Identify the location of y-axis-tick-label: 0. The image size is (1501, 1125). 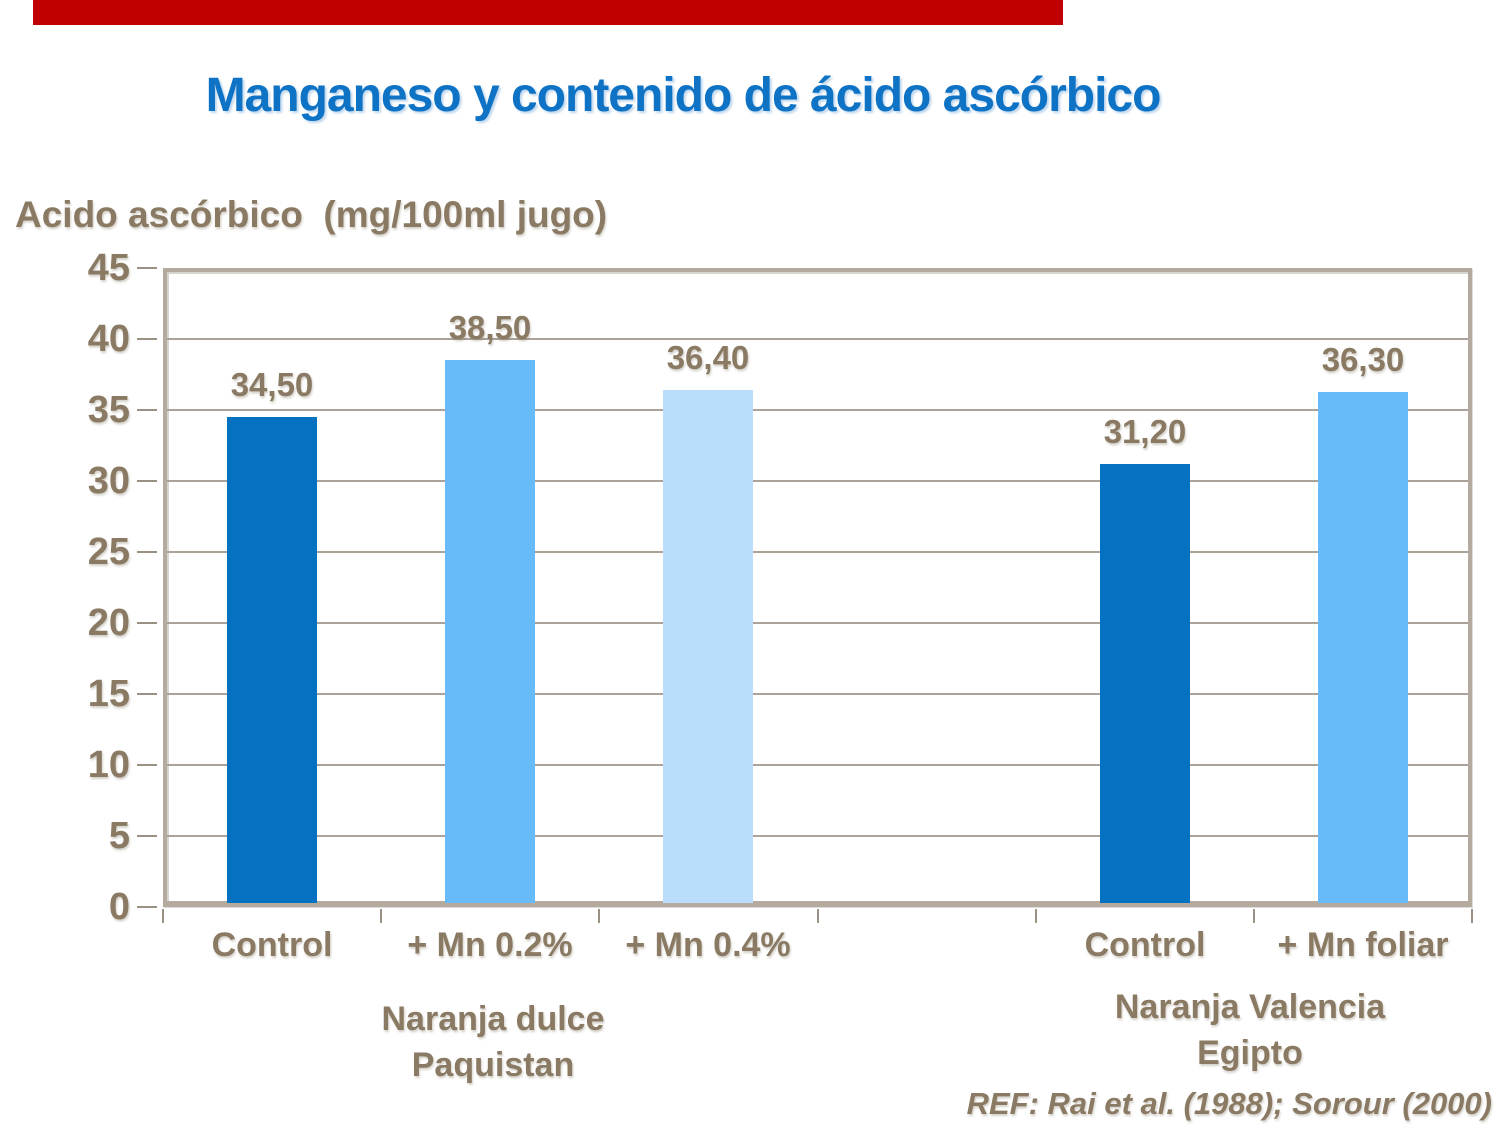
(119, 907).